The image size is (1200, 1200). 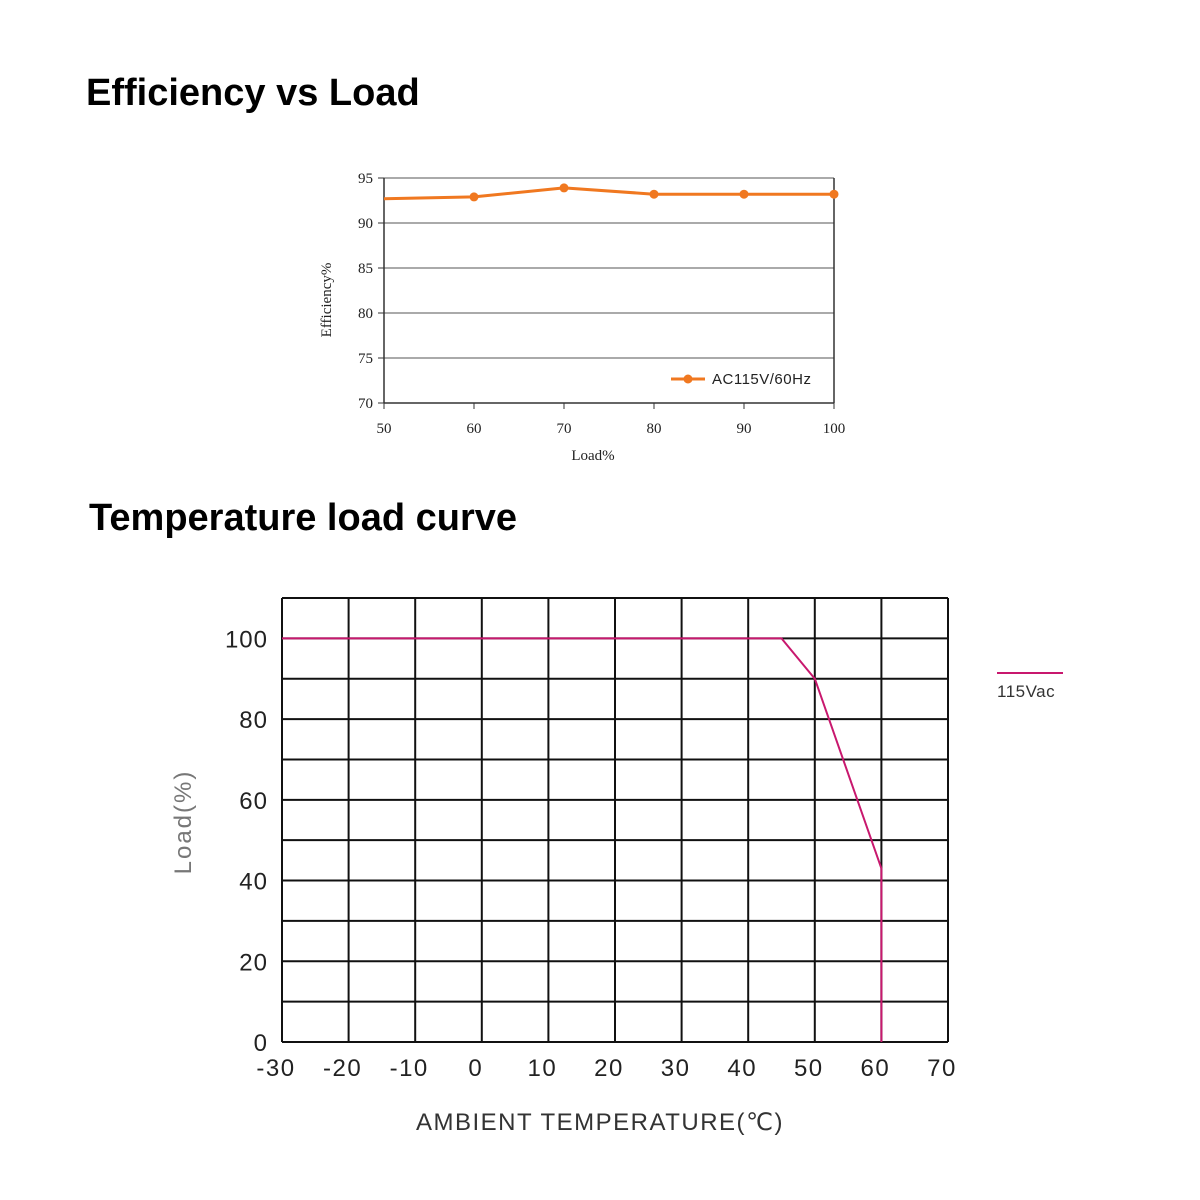 I want to click on temperature-y-tick-label: 20, so click(x=253, y=962).